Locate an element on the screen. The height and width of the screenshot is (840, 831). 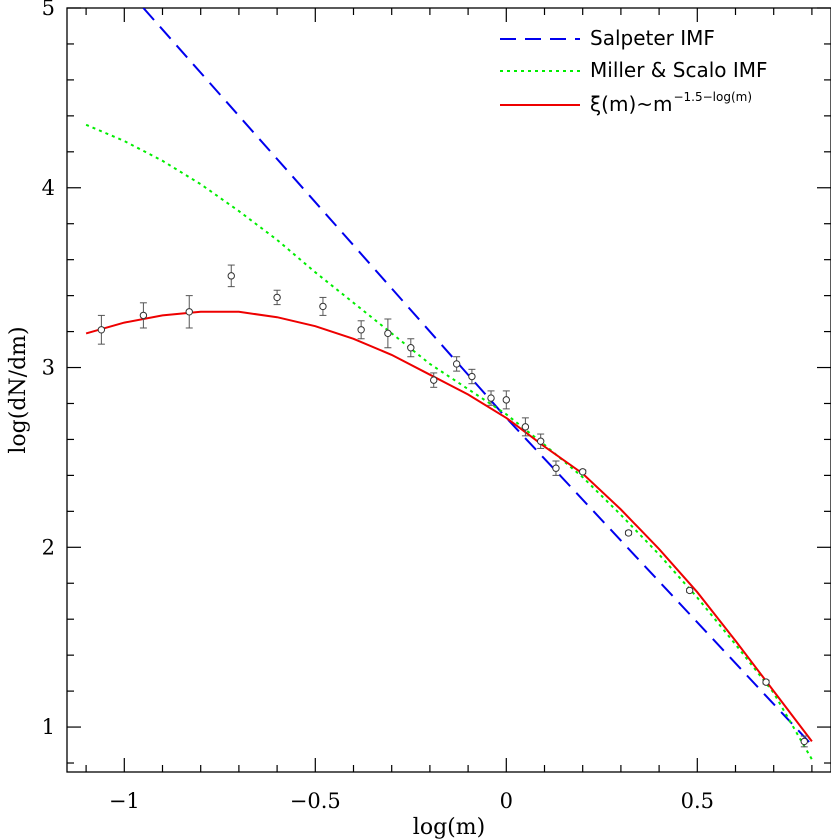
y-tick-label: 4 is located at coordinates (48, 188).